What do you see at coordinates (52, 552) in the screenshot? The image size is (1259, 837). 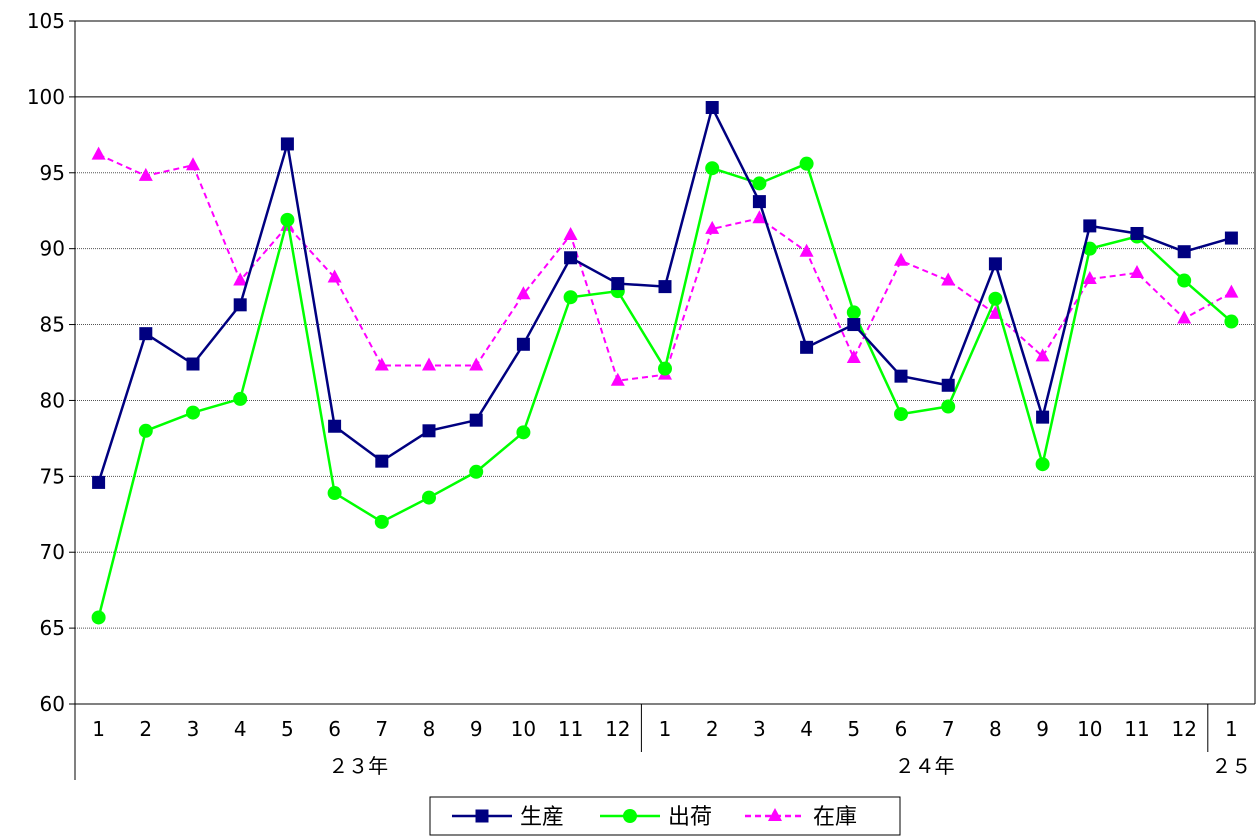 I see `y-tick-label: 70` at bounding box center [52, 552].